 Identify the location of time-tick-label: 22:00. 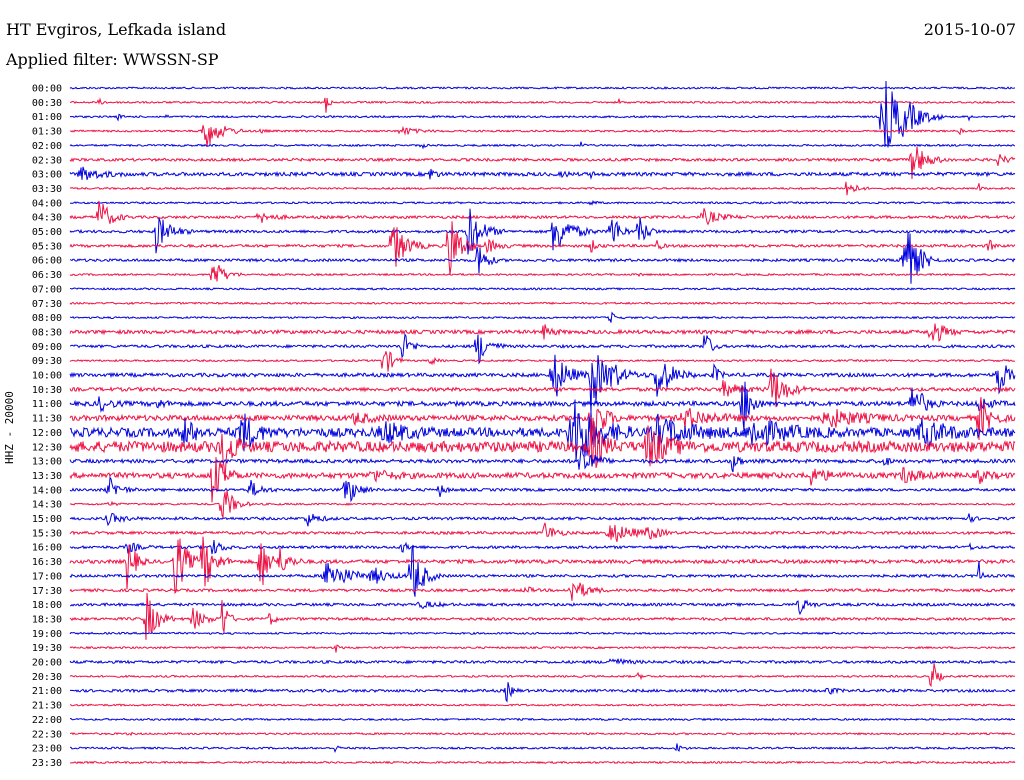
(47, 720).